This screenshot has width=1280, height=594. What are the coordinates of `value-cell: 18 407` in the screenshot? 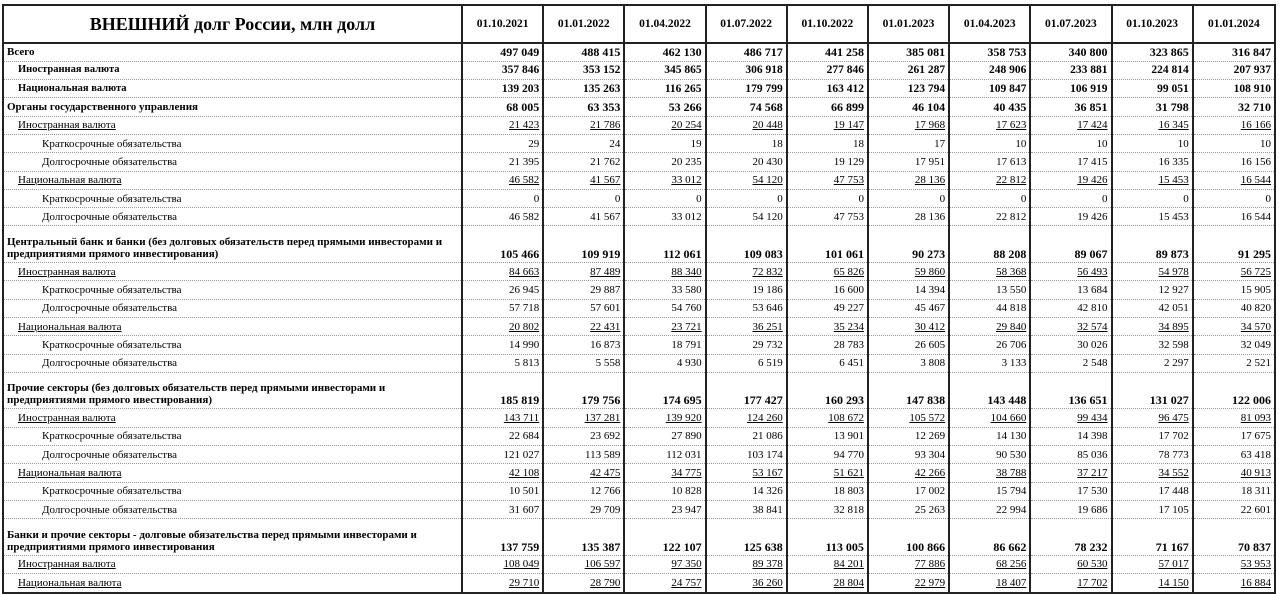 It's located at (989, 582).